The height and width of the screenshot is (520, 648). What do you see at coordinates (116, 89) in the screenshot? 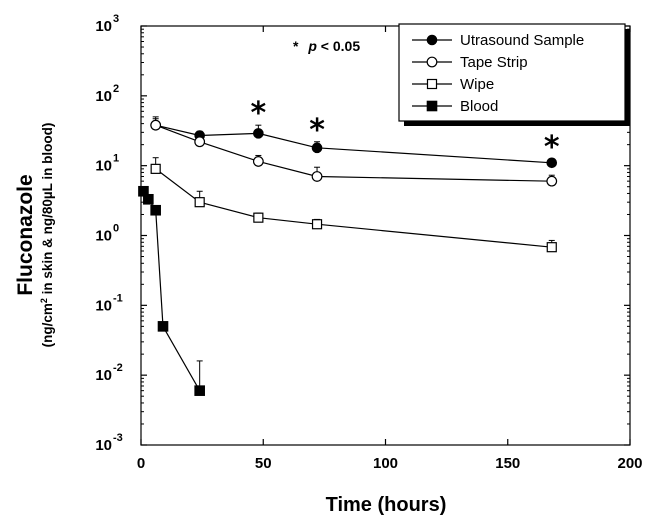
I see `y-tick-exponent: 2` at bounding box center [116, 89].